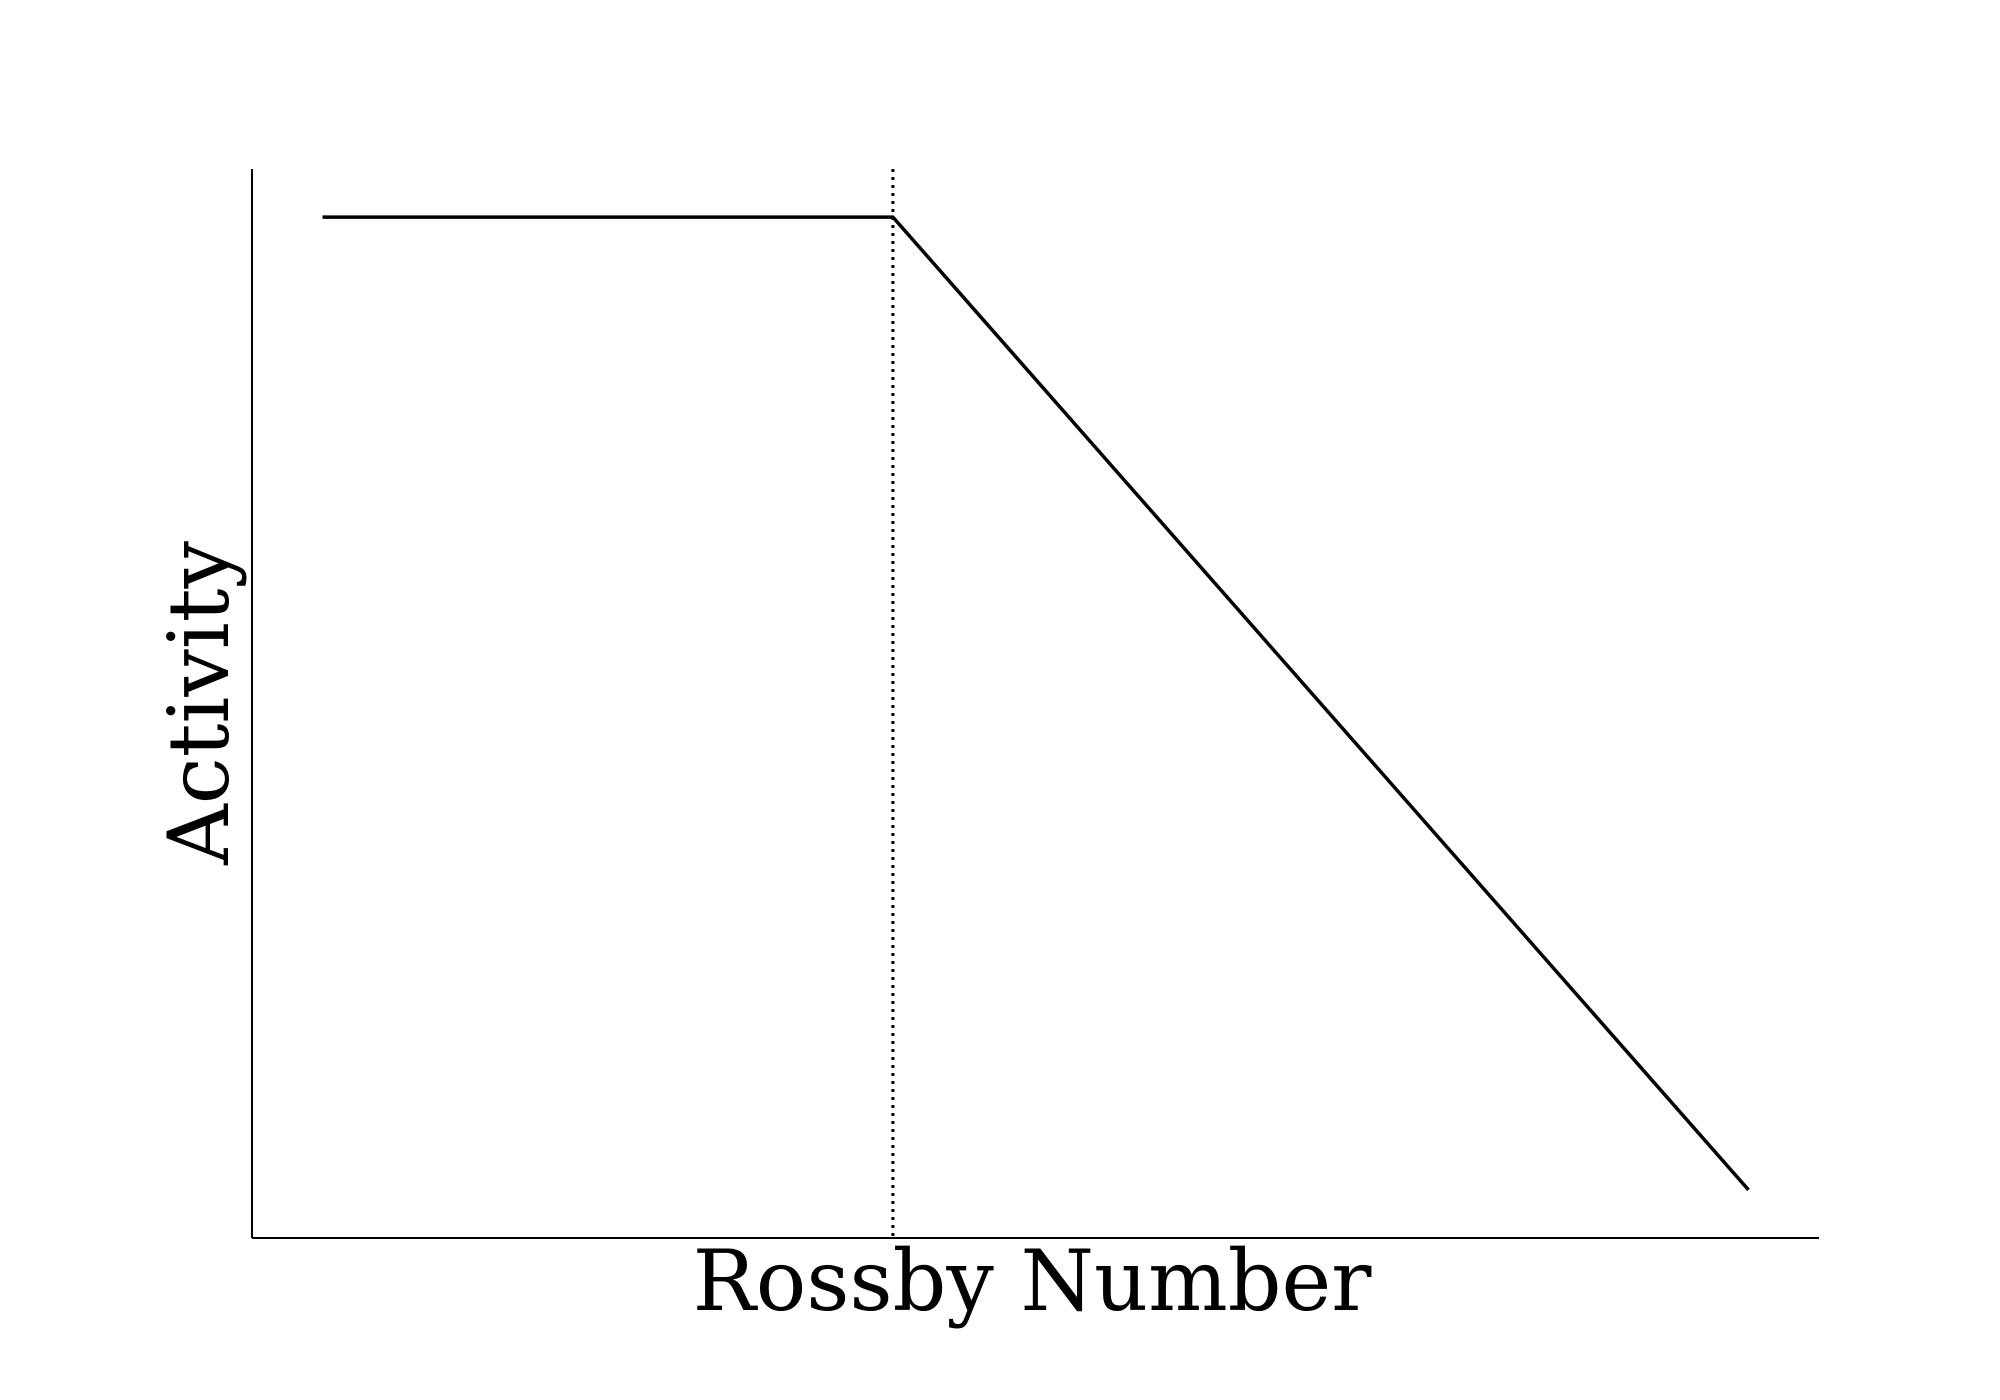 This screenshot has width=2000, height=1400. Describe the element at coordinates (199, 703) in the screenshot. I see `y-axis-label: Activity` at that location.